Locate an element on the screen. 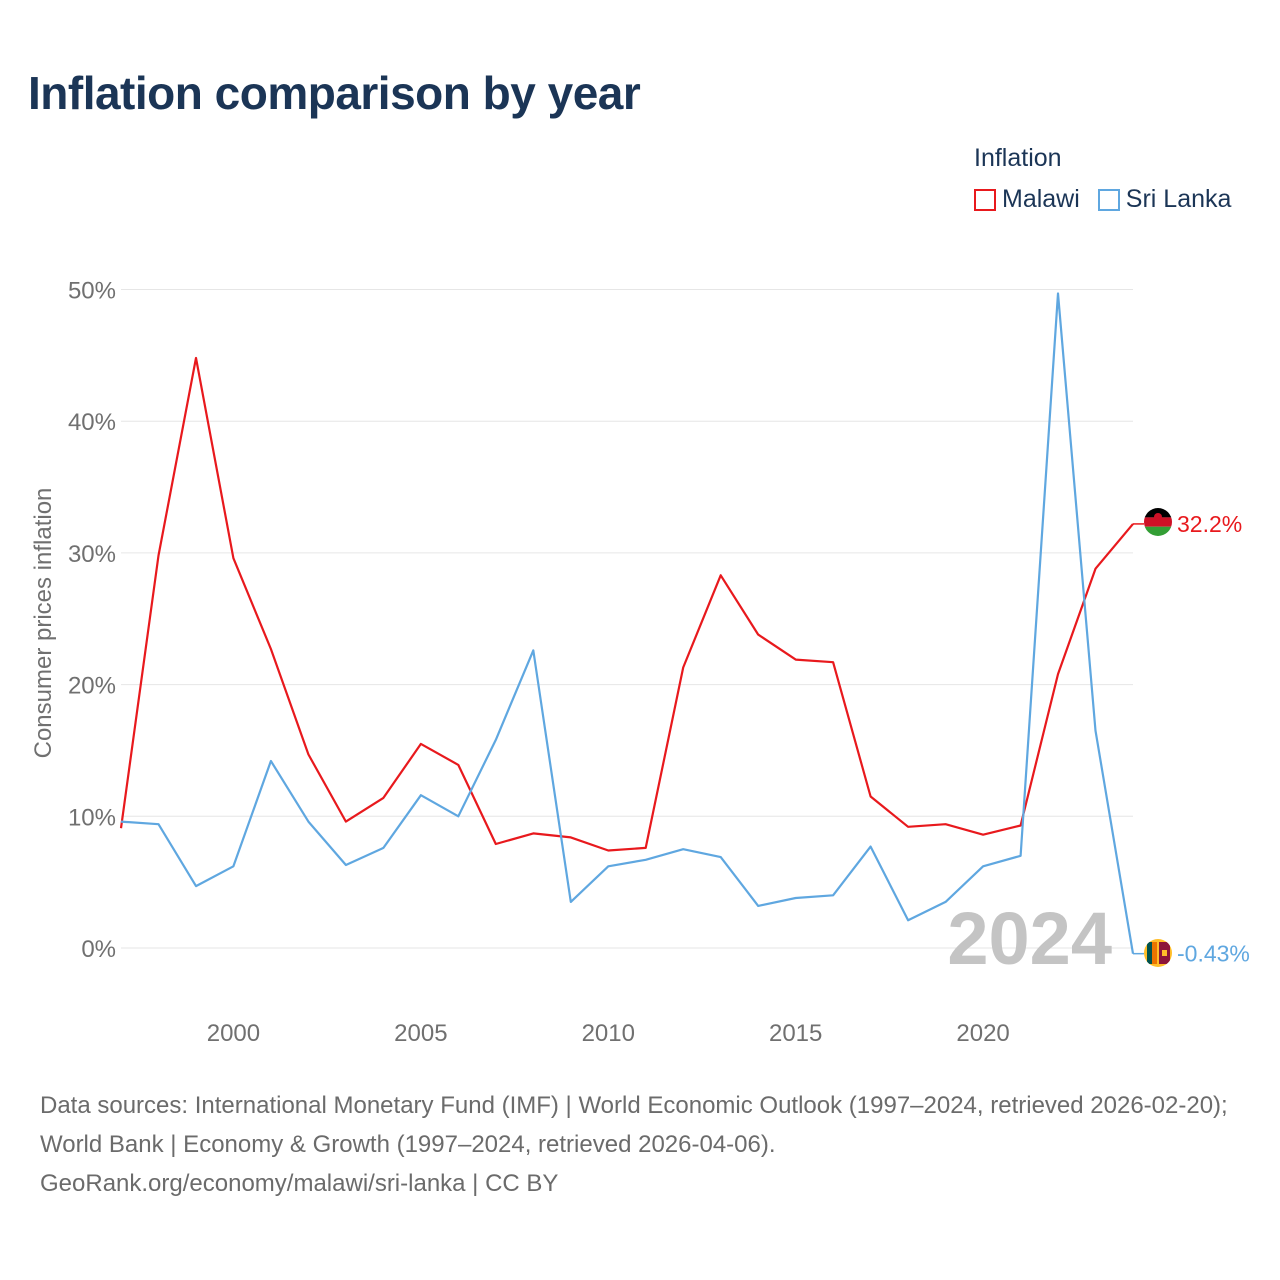 Image resolution: width=1280 pixels, height=1280 pixels. y-tick-label: 50% is located at coordinates (92, 291).